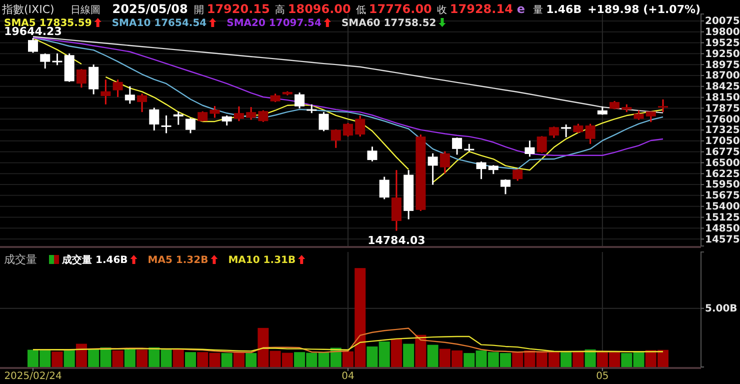  Describe the element at coordinates (199, 10) in the screenshot. I see `annotation: 開` at that location.